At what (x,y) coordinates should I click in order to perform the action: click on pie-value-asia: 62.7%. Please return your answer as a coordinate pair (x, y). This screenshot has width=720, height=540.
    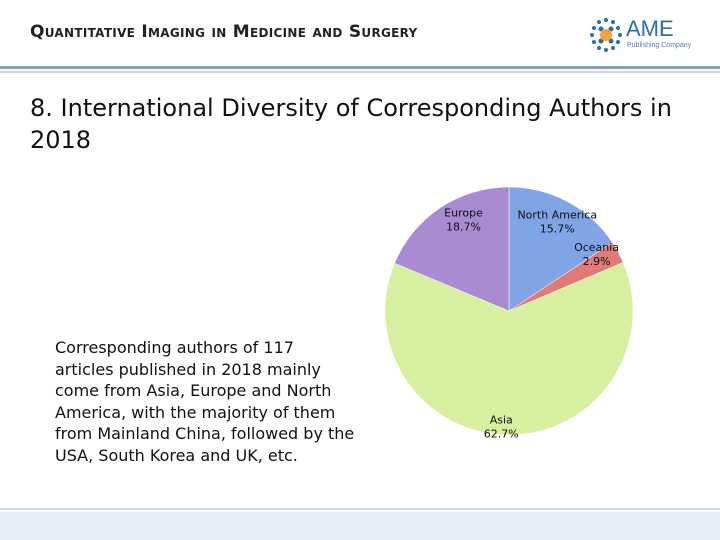
    Looking at the image, I should click on (501, 433).